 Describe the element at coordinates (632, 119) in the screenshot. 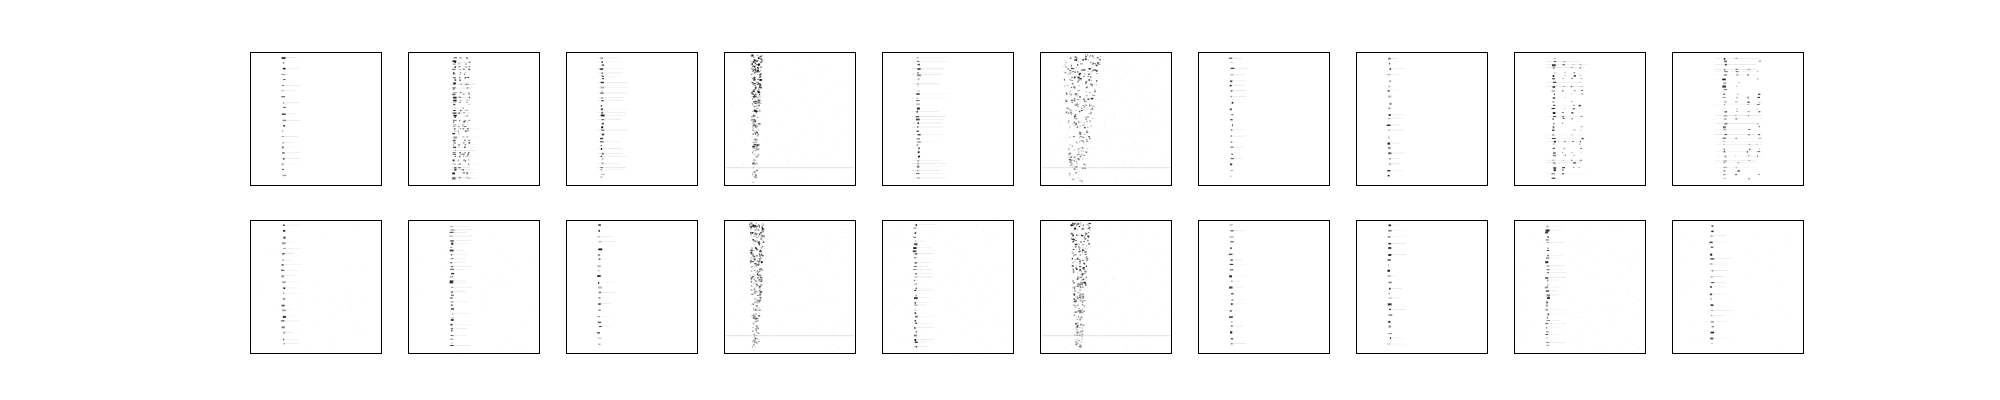

I see `panel-r1-c3` at that location.